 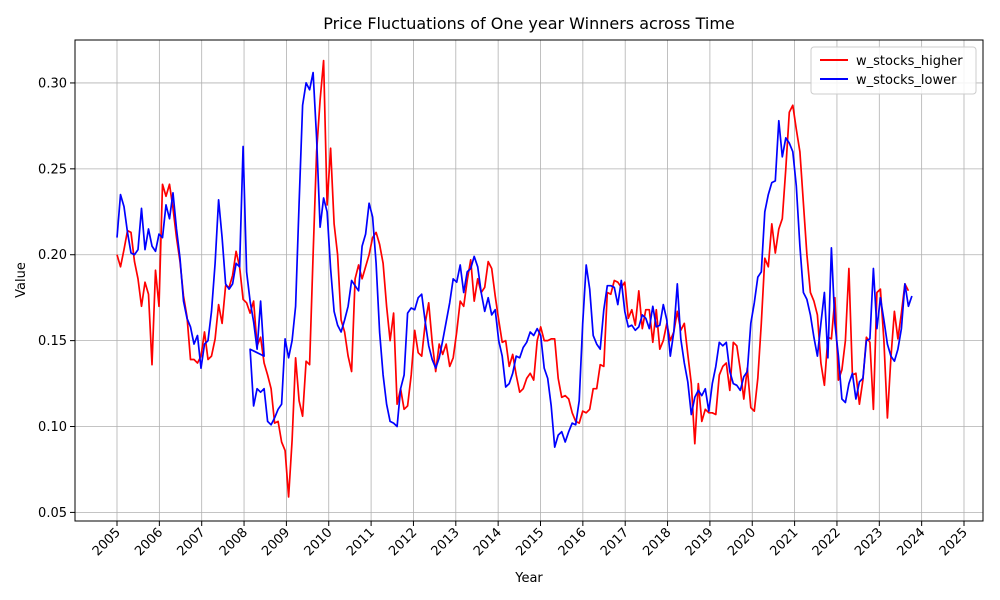 I want to click on legend-label-lower: w_stocks_lower, so click(x=906, y=80).